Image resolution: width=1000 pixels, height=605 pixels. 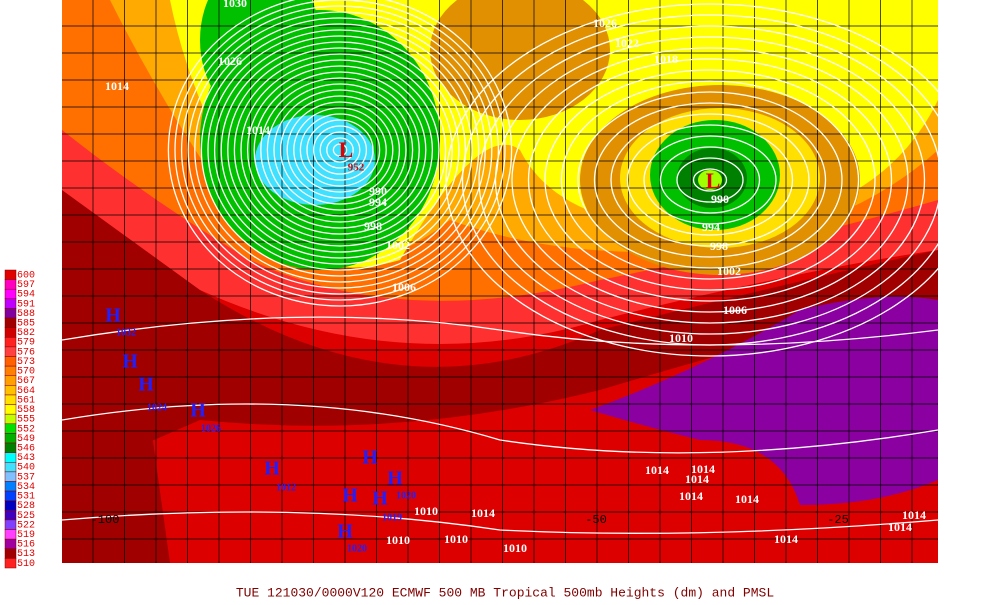 I want to click on legend-label: 510, so click(x=26, y=564).